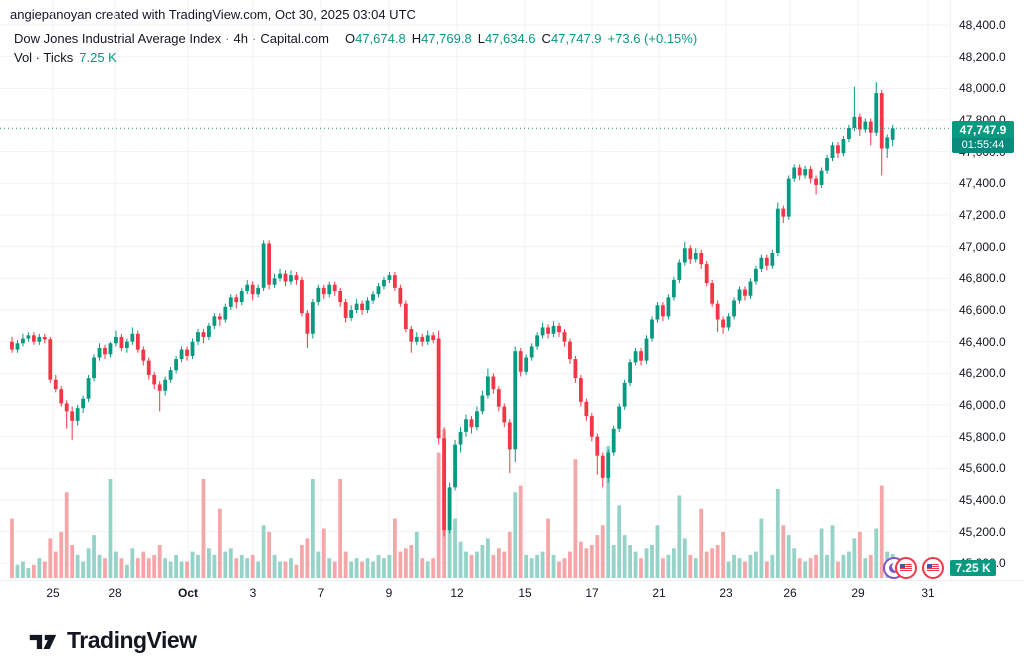 This screenshot has height=665, width=1024. What do you see at coordinates (457, 593) in the screenshot?
I see `time-axis-label: 12` at bounding box center [457, 593].